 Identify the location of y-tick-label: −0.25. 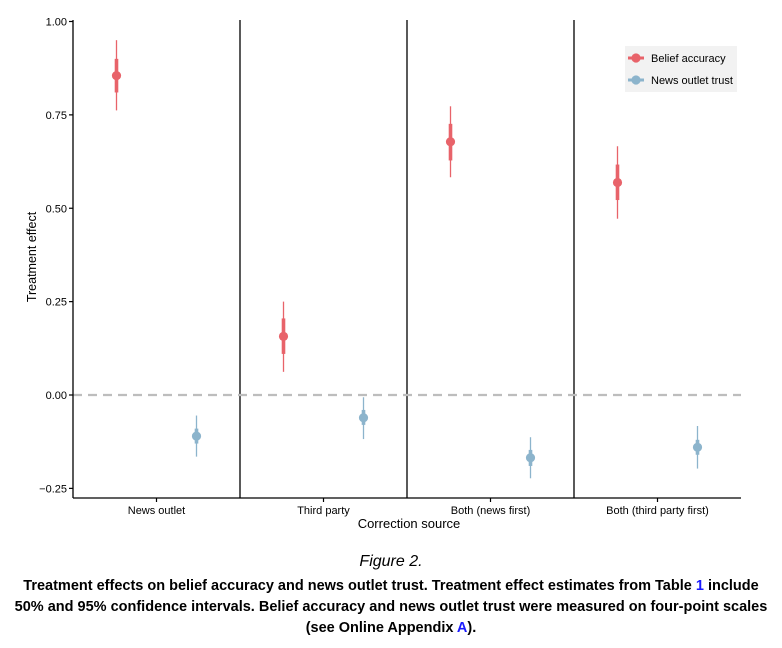
(53, 489).